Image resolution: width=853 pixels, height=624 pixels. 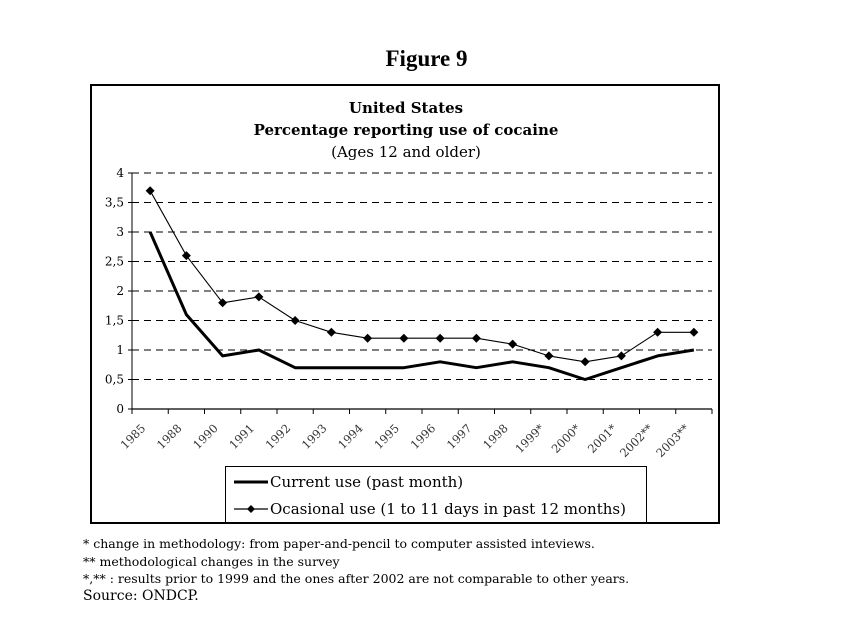 I want to click on x-tick-label: 1993, so click(x=314, y=436).